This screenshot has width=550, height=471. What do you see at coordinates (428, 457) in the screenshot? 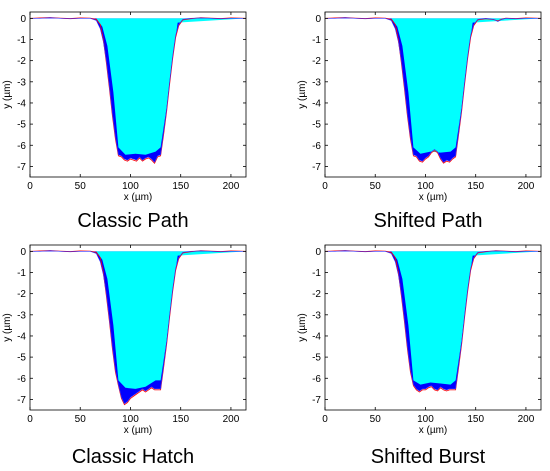
I see `panel-caption: Shifted Burst` at bounding box center [428, 457].